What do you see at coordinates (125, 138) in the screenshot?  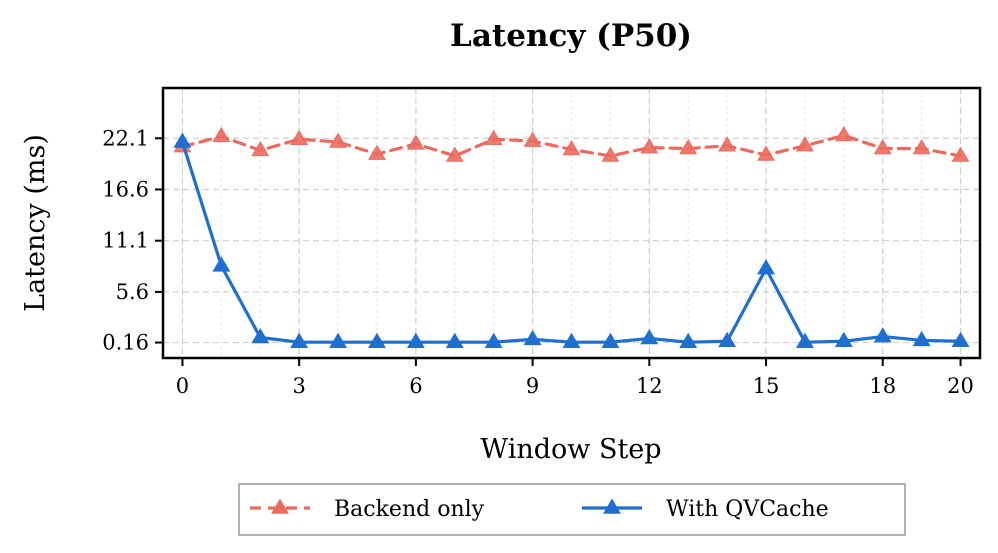 I see `y-tick-label: 22.1` at bounding box center [125, 138].